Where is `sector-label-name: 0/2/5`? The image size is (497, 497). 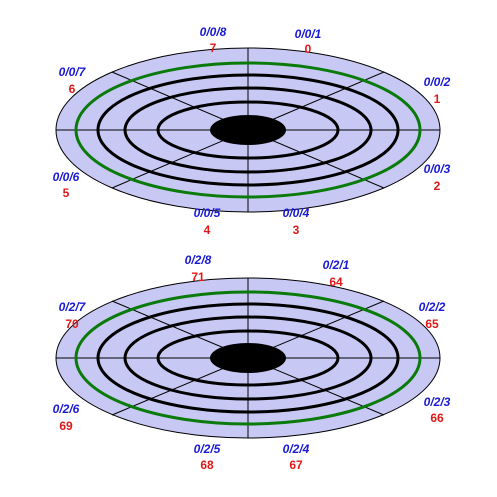 sector-label-name: 0/2/5 is located at coordinates (207, 449).